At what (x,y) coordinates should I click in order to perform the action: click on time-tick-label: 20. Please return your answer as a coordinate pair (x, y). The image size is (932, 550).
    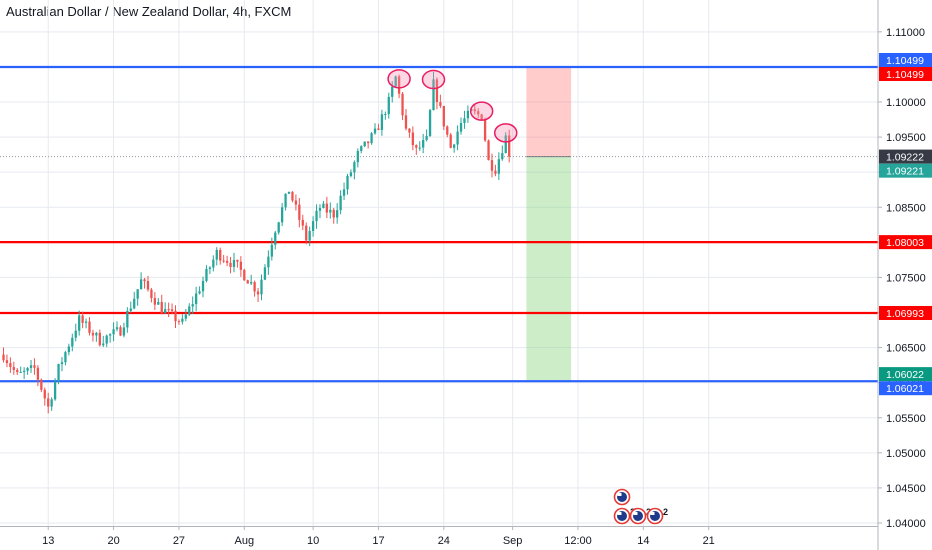
    Looking at the image, I should click on (113, 541).